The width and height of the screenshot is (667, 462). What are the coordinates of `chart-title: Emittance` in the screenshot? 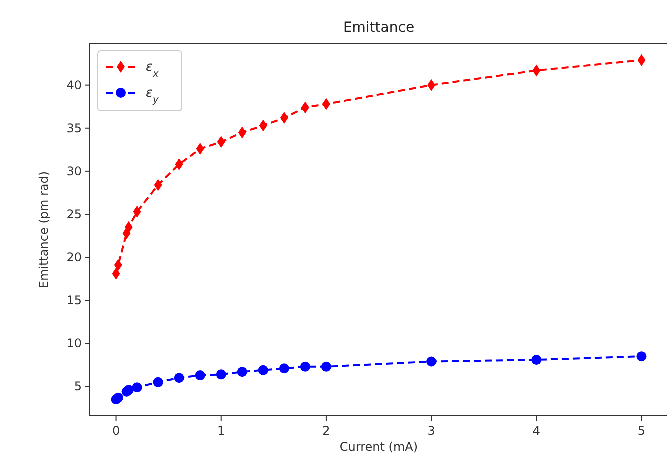 It's located at (379, 28).